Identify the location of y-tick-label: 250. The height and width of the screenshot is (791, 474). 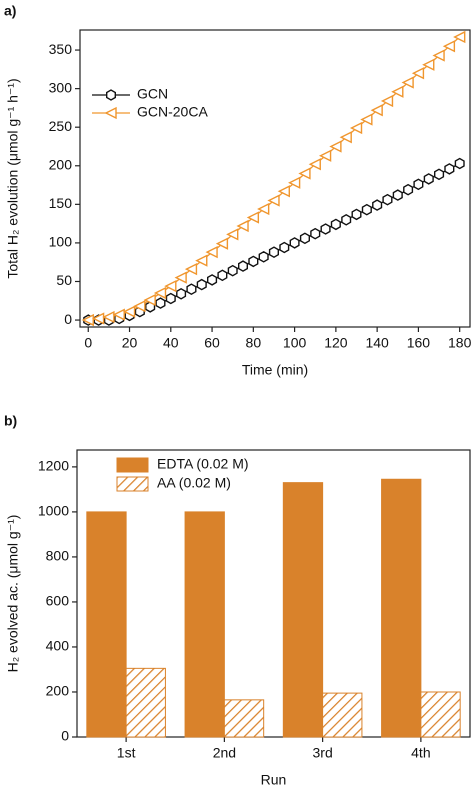
(61, 126).